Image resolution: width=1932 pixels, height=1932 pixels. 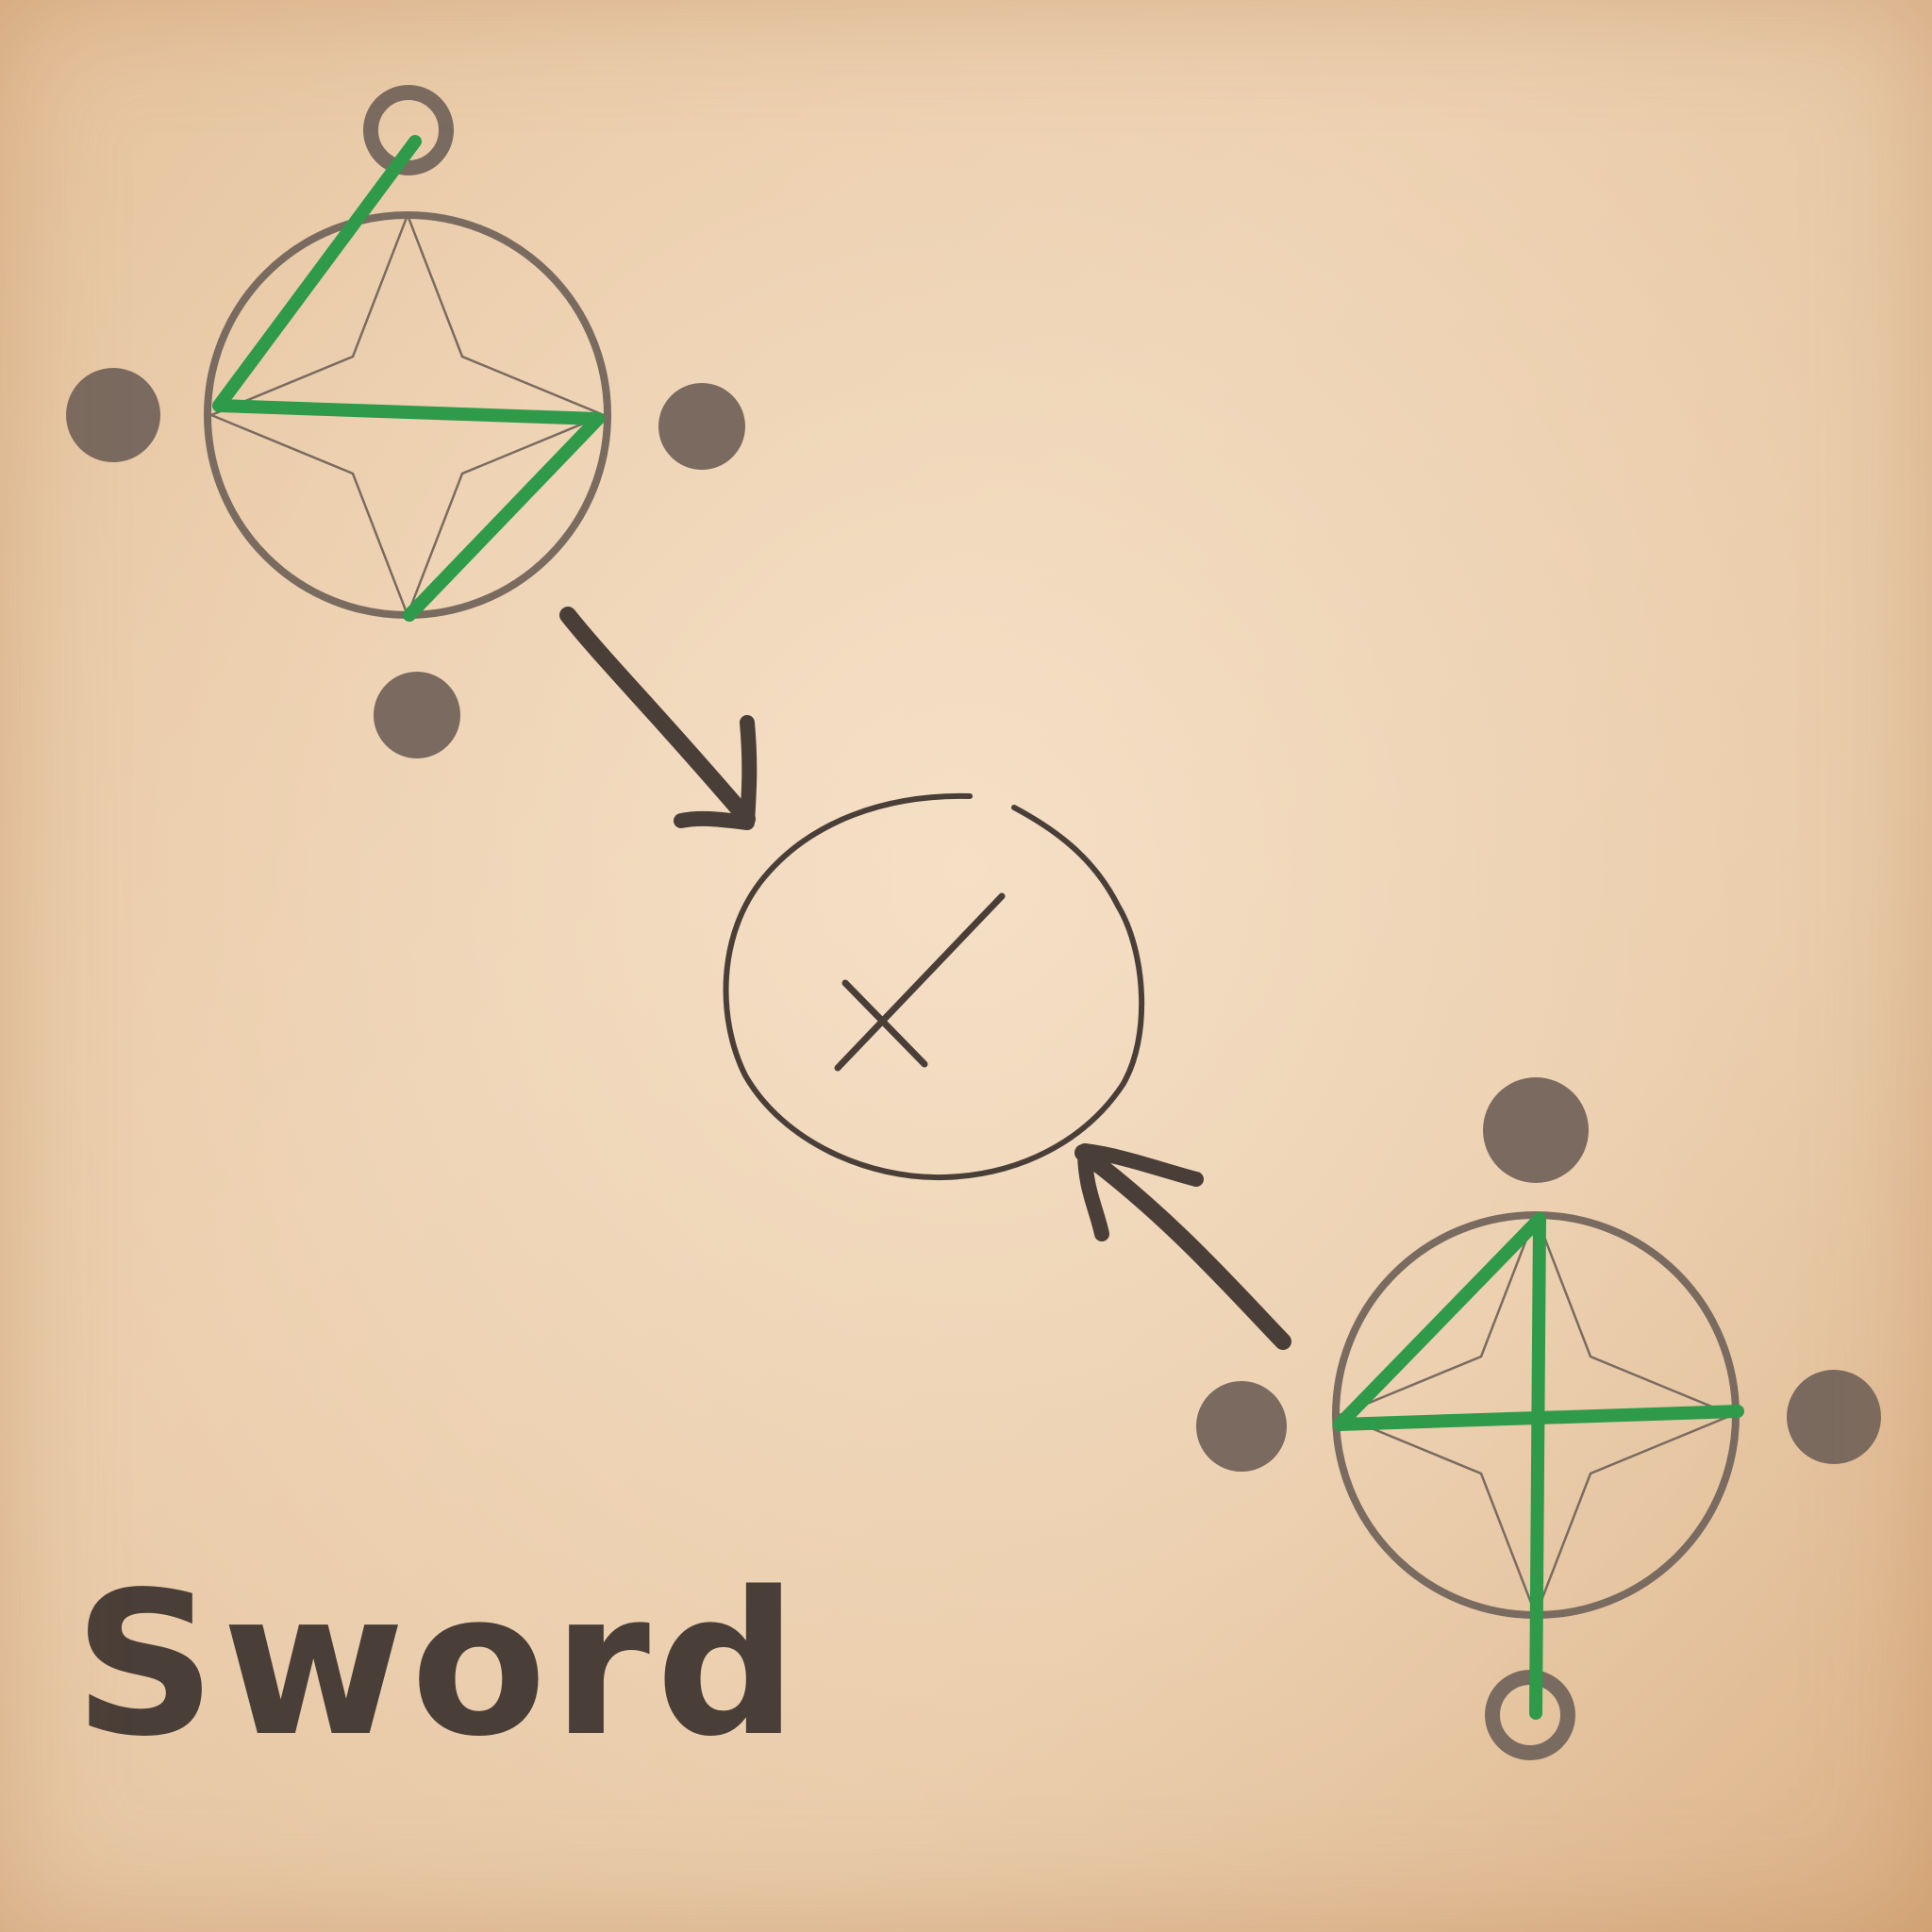 I want to click on start-ring-icon, so click(x=409, y=130).